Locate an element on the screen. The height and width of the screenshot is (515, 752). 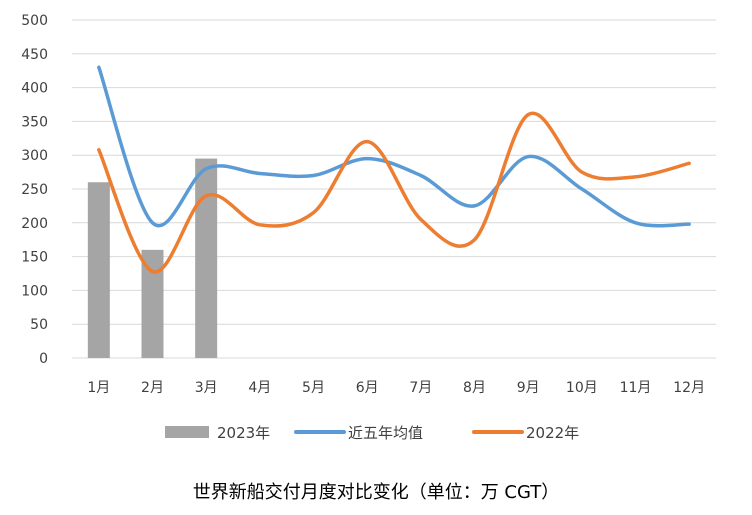
x-tick-label: 6月 is located at coordinates (367, 388).